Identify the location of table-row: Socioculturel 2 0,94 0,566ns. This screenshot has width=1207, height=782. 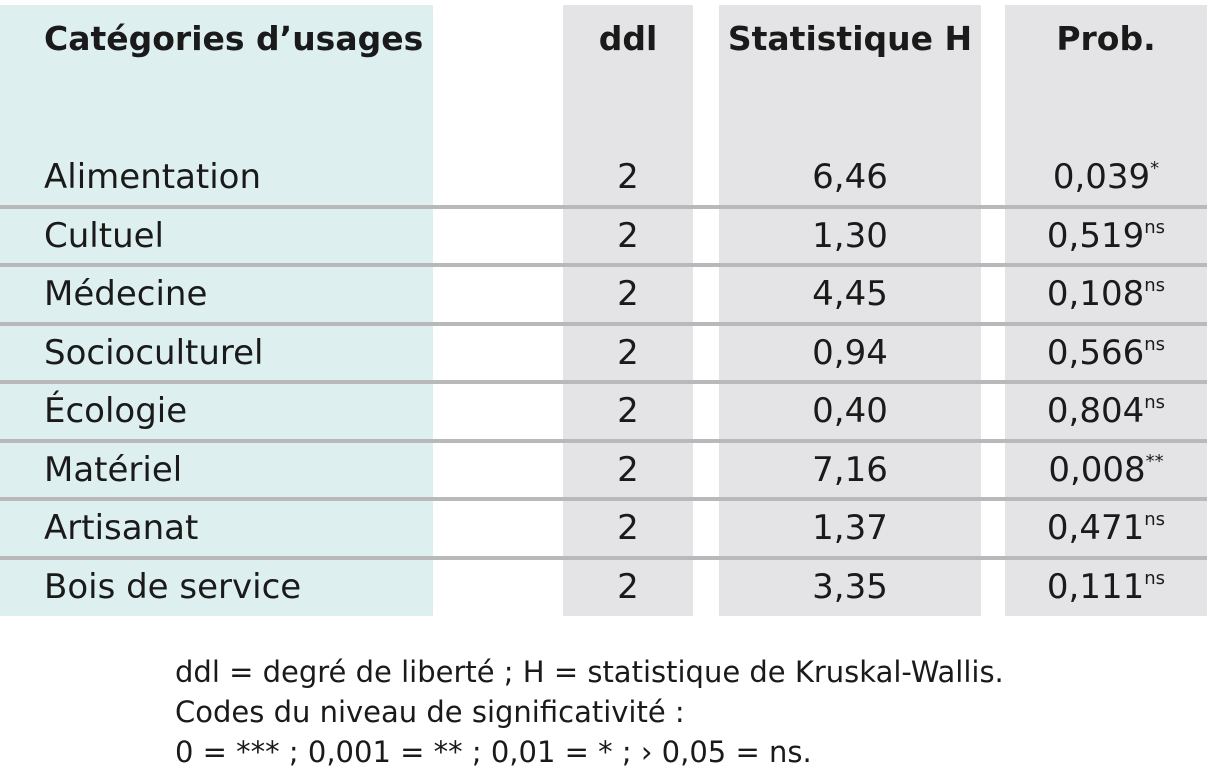
(603, 355).